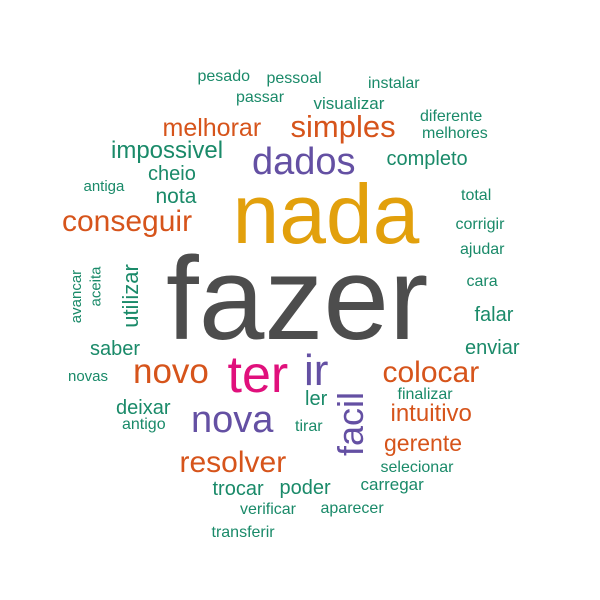 This screenshot has height=600, width=600. Describe the element at coordinates (104, 186) in the screenshot. I see `word-antiga: antiga` at that location.